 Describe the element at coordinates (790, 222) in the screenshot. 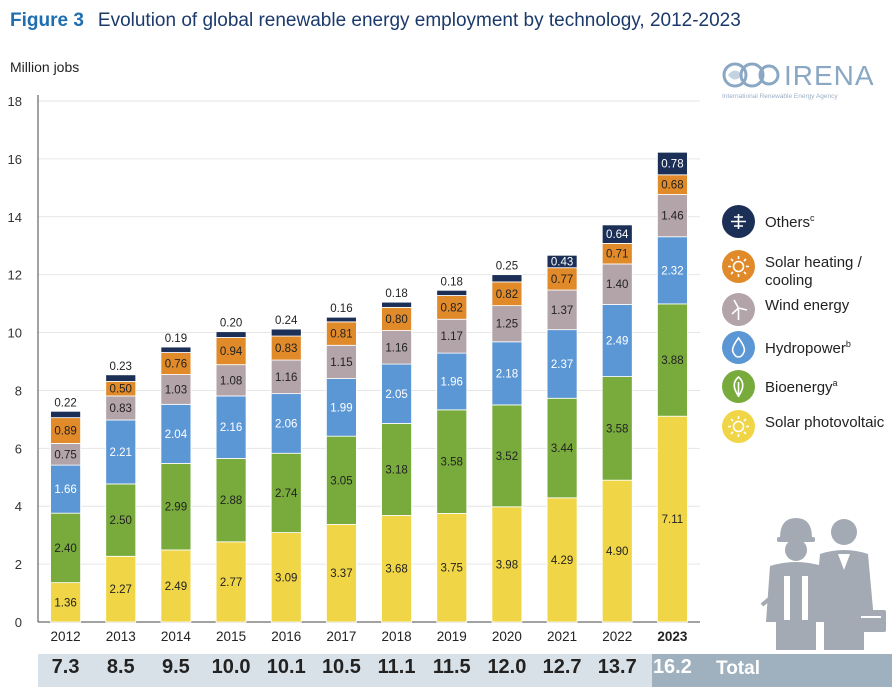

I see `legend-label: Othersc` at that location.